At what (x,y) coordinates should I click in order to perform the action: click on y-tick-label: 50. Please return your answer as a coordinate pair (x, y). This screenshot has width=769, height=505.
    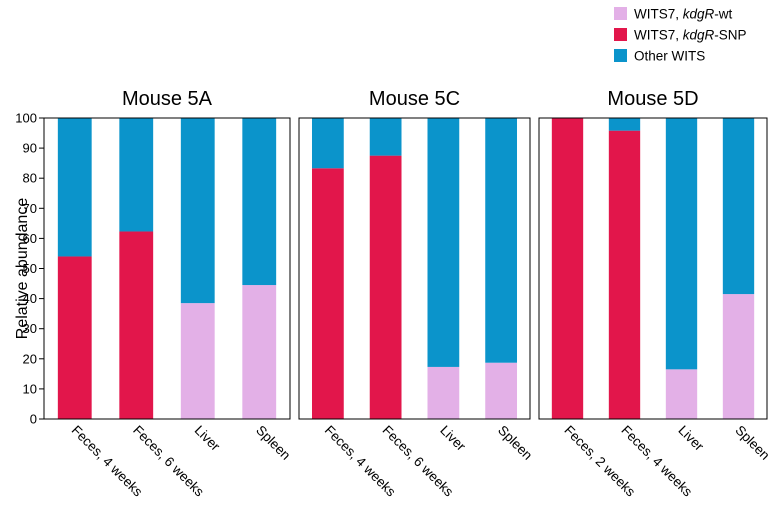
    Looking at the image, I should click on (30, 268).